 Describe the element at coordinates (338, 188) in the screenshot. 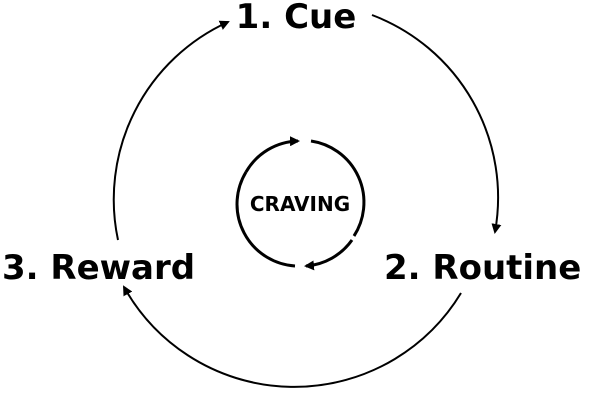

I see `inner-arc-right` at that location.